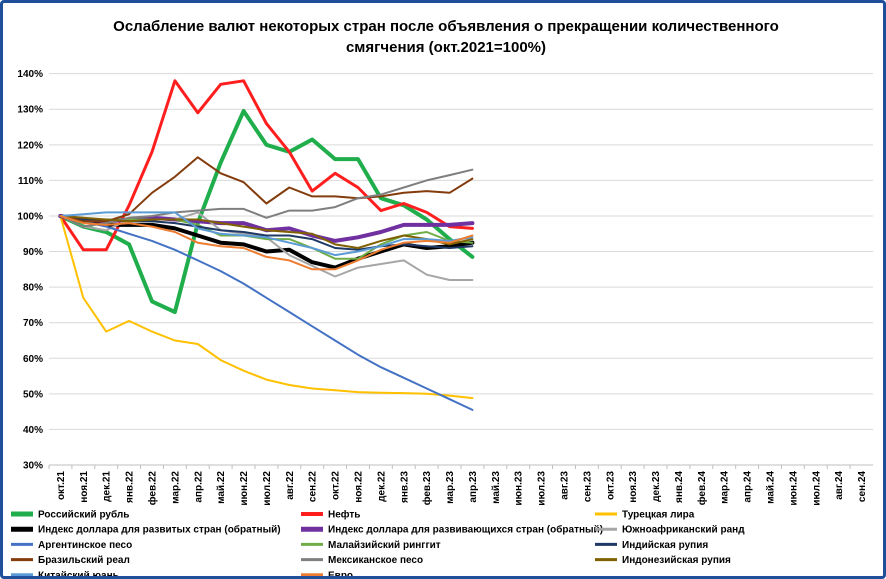 The height and width of the screenshot is (579, 886). Describe the element at coordinates (175, 487) in the screenshot. I see `x-tick-label: мар.22` at that location.